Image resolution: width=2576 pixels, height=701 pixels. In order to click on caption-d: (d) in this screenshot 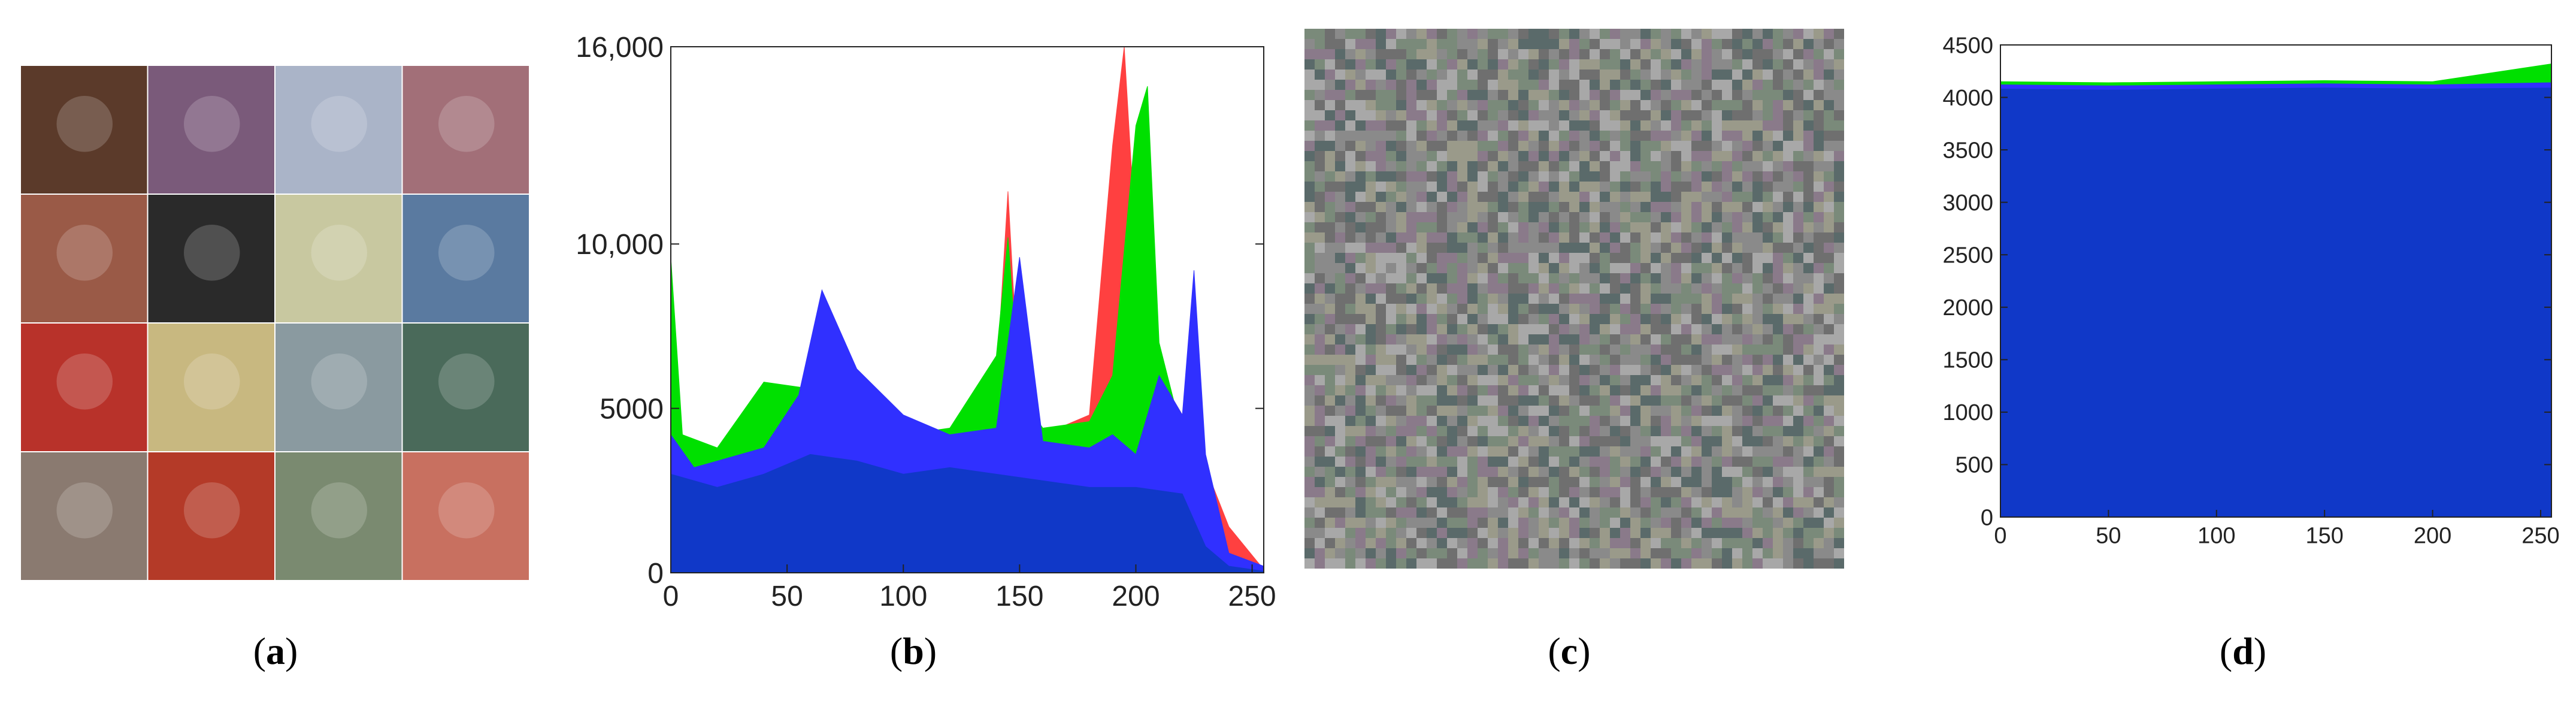, I will do `click(2243, 651)`.